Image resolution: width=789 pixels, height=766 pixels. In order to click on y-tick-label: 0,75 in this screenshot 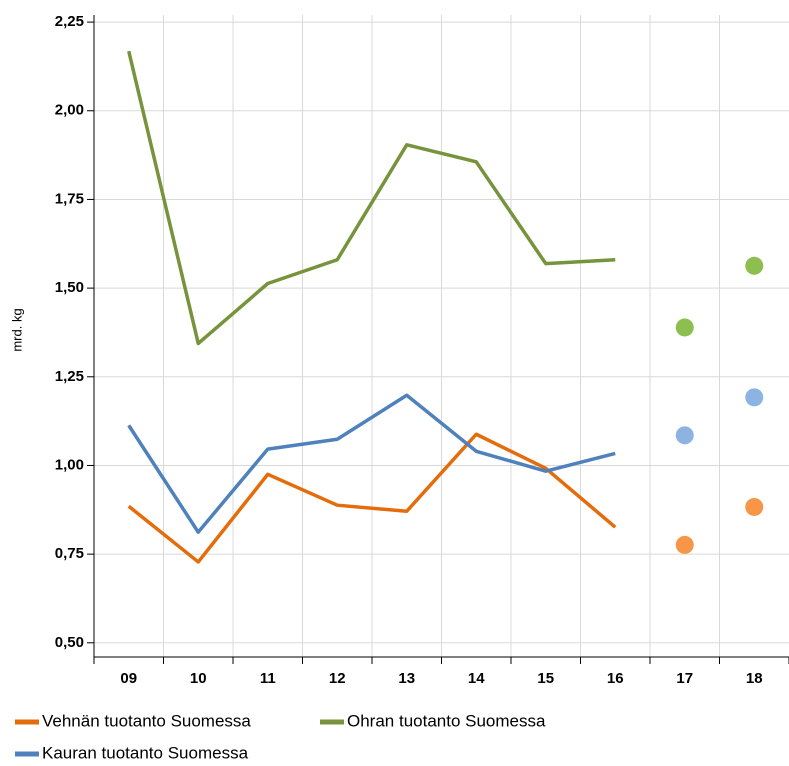, I will do `click(69, 553)`.